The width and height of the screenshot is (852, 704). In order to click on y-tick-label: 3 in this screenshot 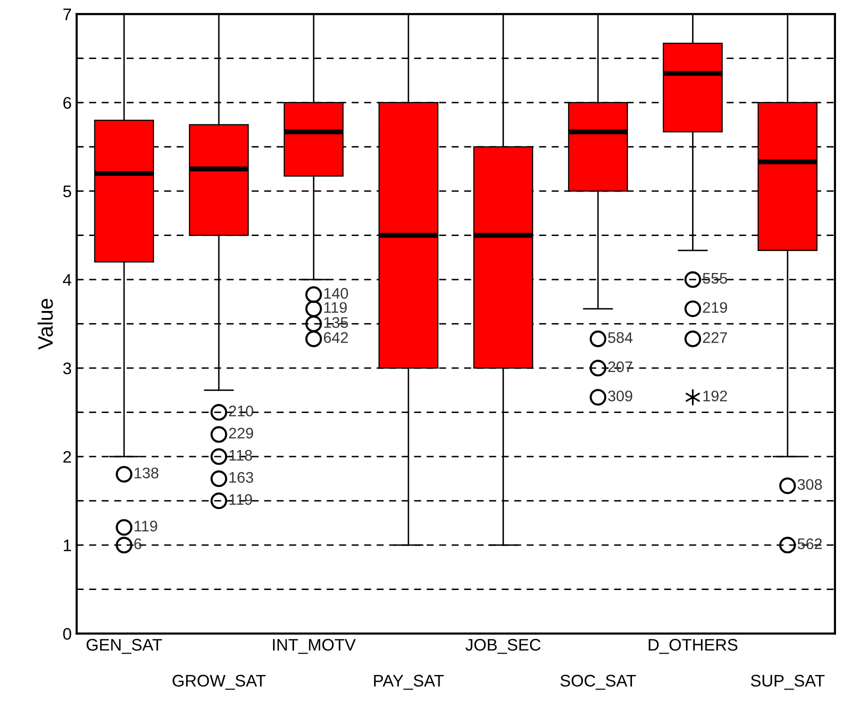, I will do `click(67, 368)`.